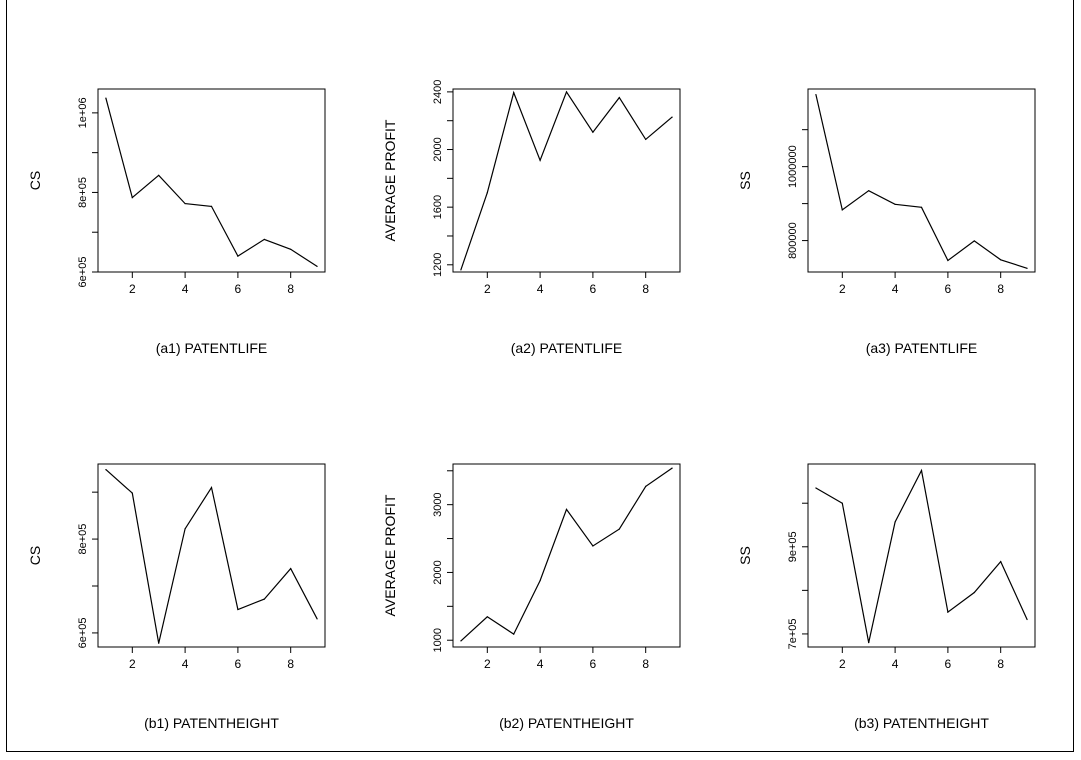 Image resolution: width=1081 pixels, height=760 pixels. Describe the element at coordinates (793, 546) in the screenshot. I see `y-tick-label: 9e+05` at that location.